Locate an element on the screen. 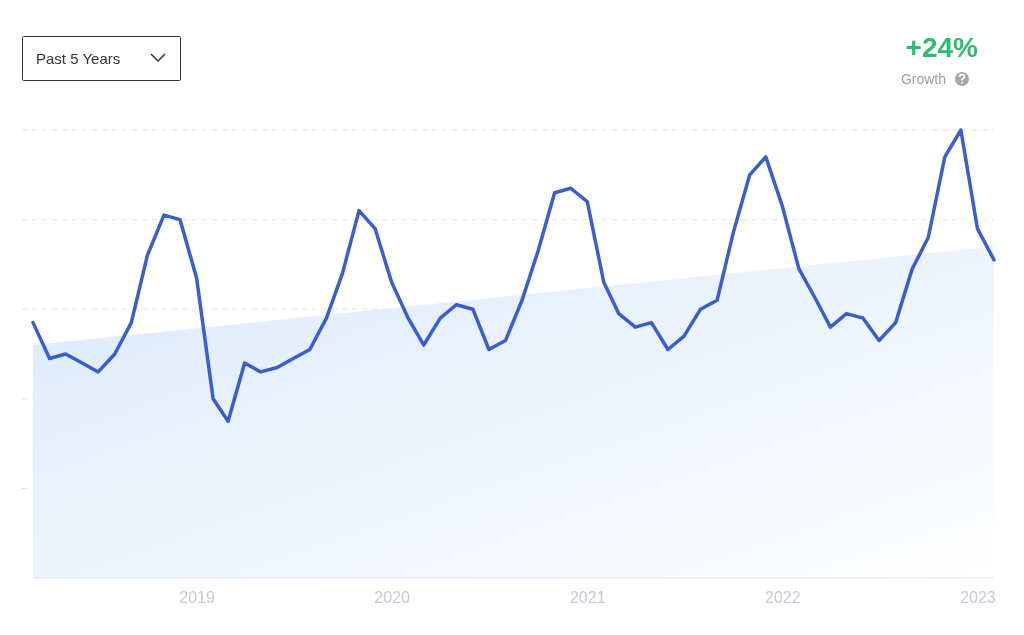  text: Past 5 Years is located at coordinates (78, 58).